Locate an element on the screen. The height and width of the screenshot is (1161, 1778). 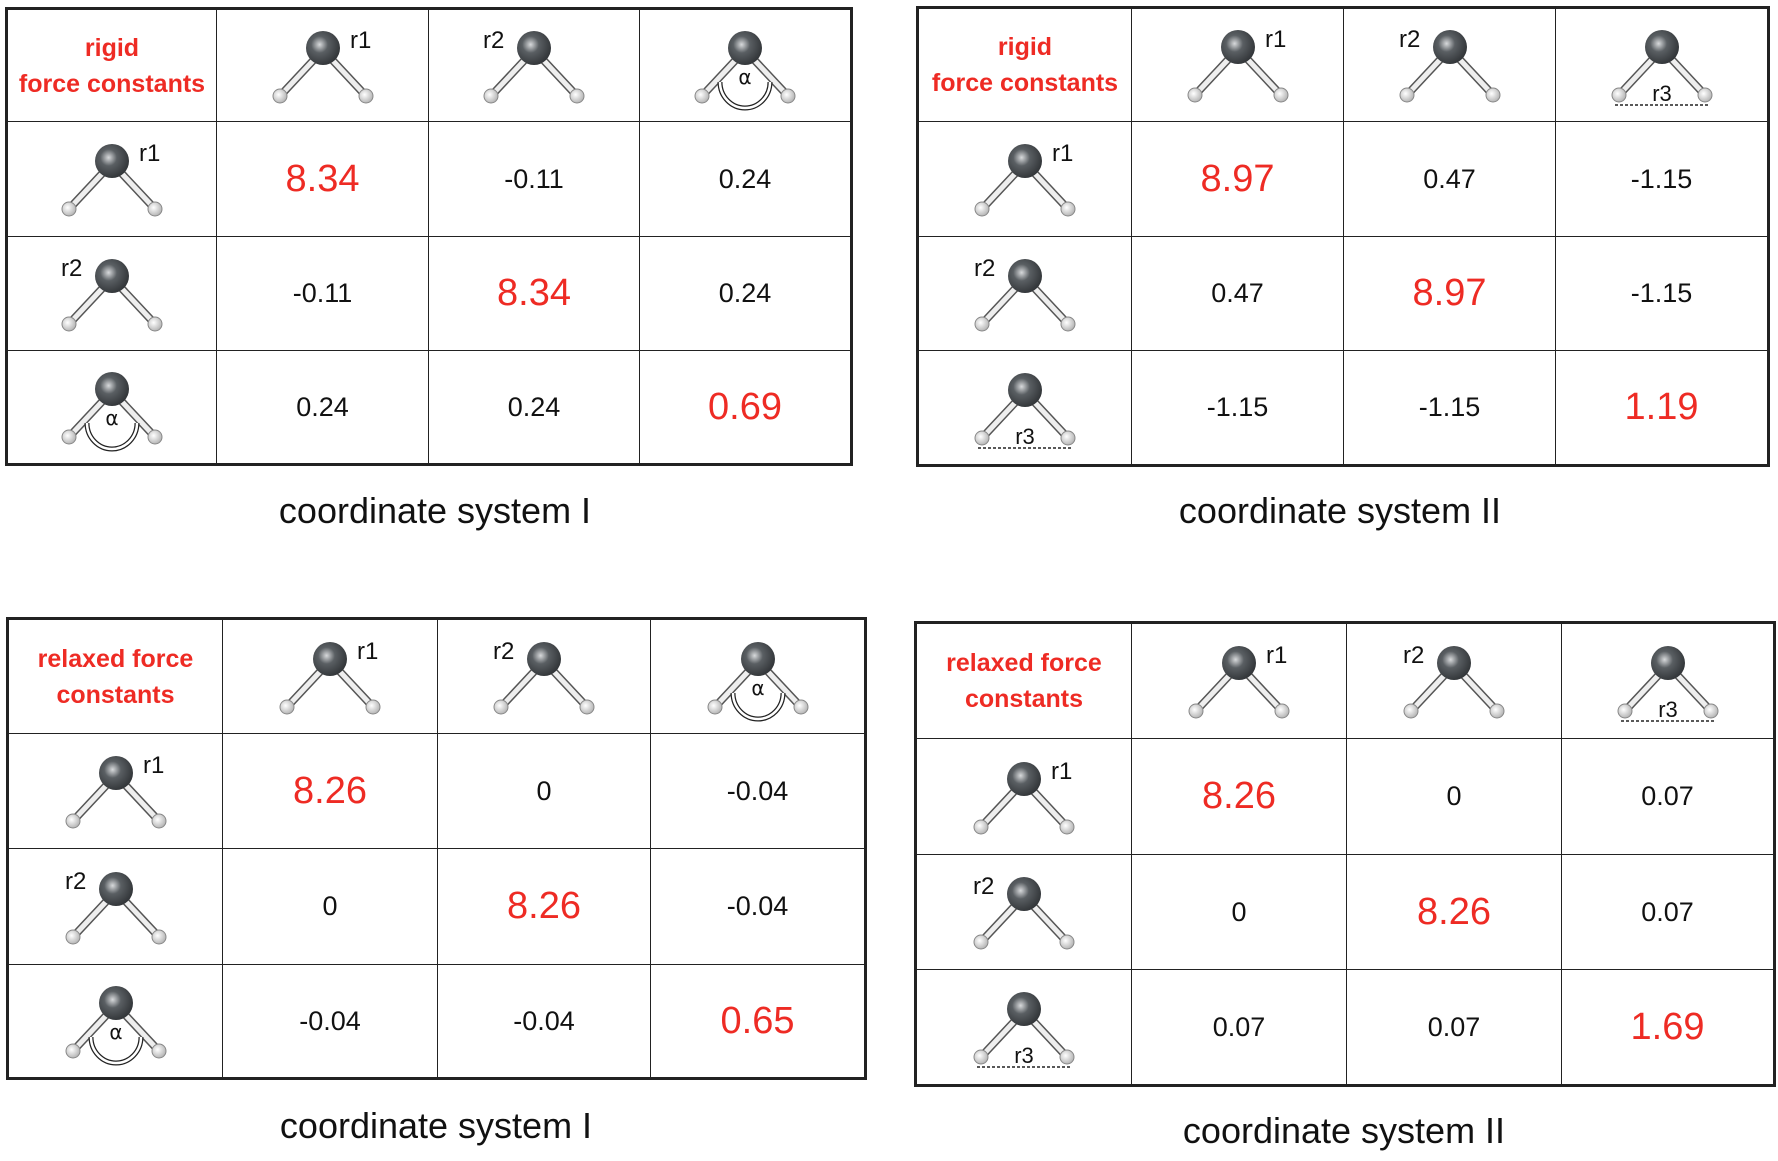
table-cell: 0.47 is located at coordinates (1449, 179).